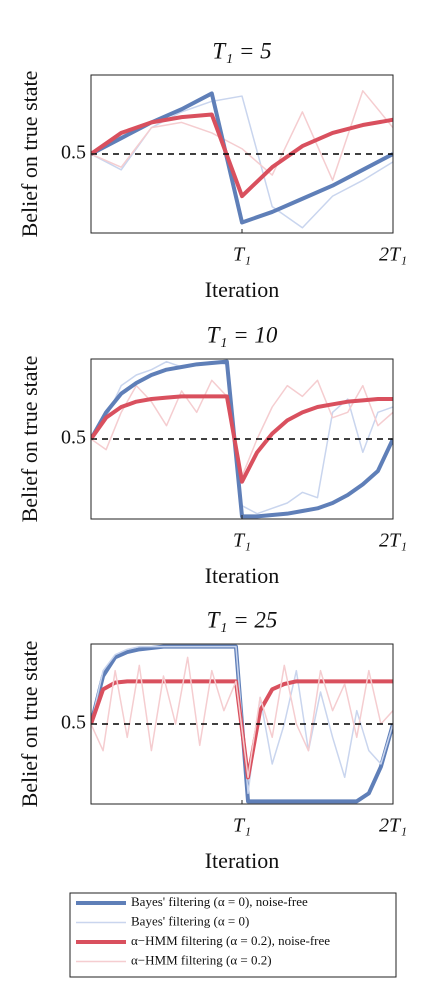 The width and height of the screenshot is (437, 991). I want to click on legend-label: α−HMM filtering (α = 0.2), noise-free, so click(230, 940).